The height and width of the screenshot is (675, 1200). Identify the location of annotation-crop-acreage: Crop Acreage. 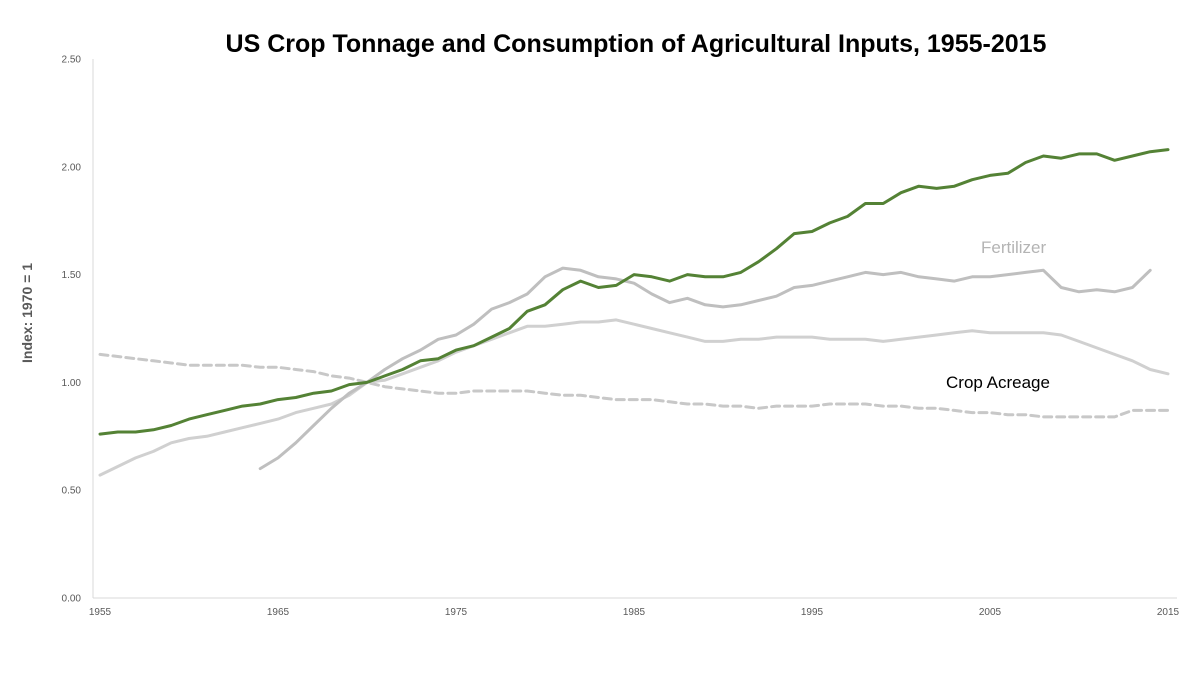
(998, 382).